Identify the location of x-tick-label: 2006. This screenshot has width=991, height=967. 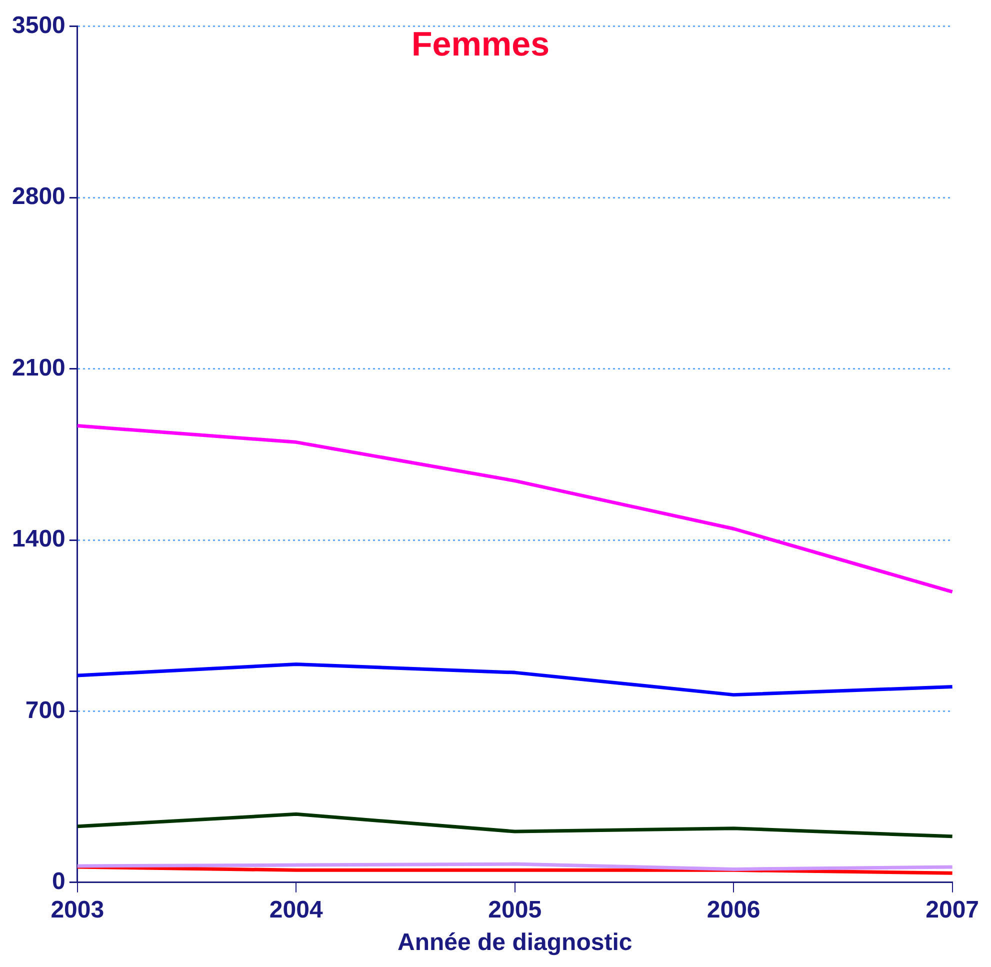
(733, 910).